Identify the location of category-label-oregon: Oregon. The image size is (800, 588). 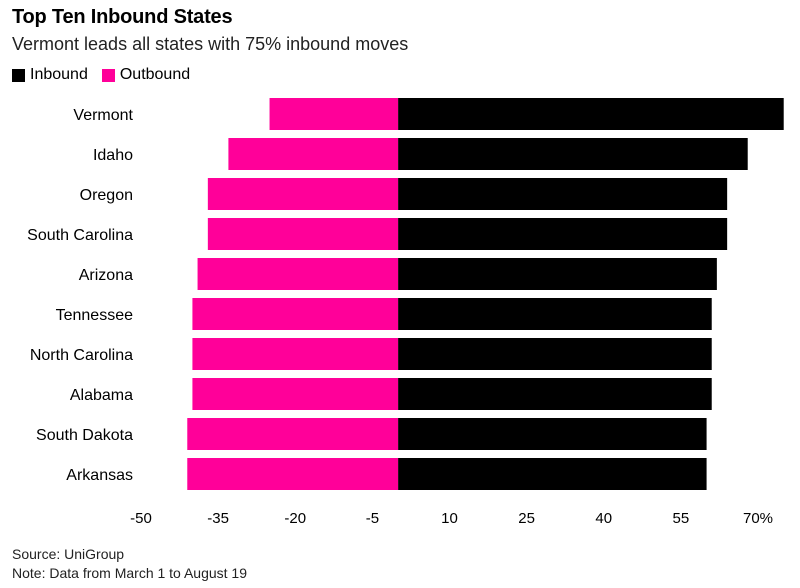
(106, 195).